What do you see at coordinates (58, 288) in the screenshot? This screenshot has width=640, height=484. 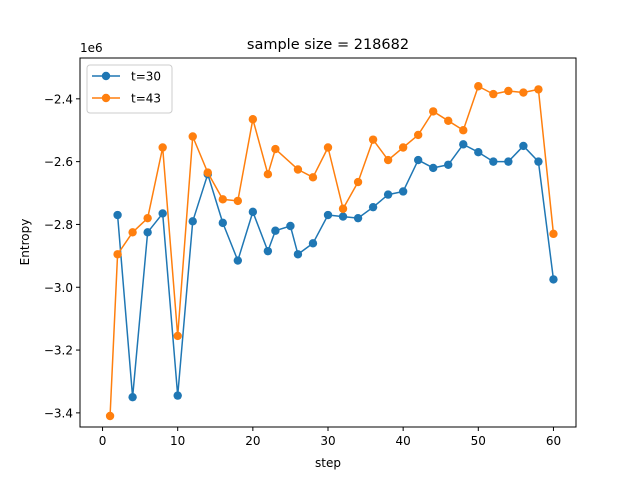 I see `y-tick-label: −3.0` at bounding box center [58, 288].